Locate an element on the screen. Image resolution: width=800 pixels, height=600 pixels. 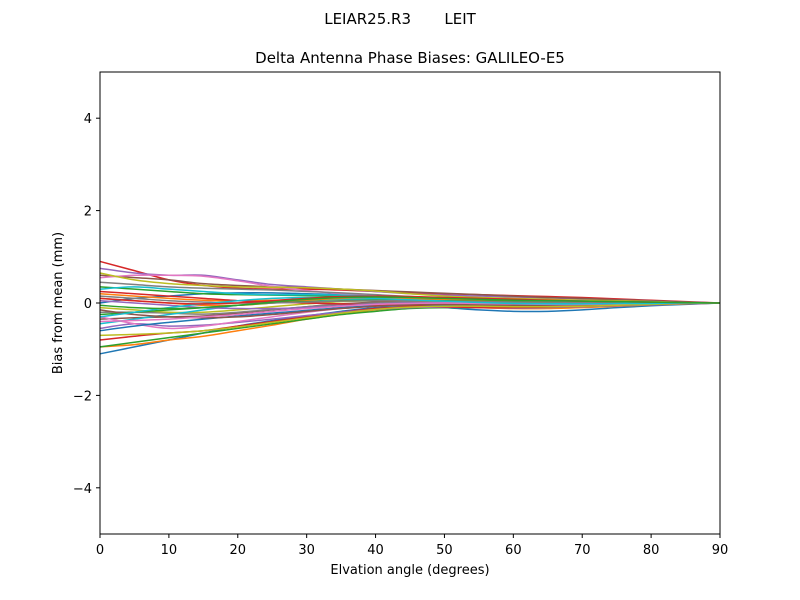
y-tick-label: 4 is located at coordinates (88, 119).